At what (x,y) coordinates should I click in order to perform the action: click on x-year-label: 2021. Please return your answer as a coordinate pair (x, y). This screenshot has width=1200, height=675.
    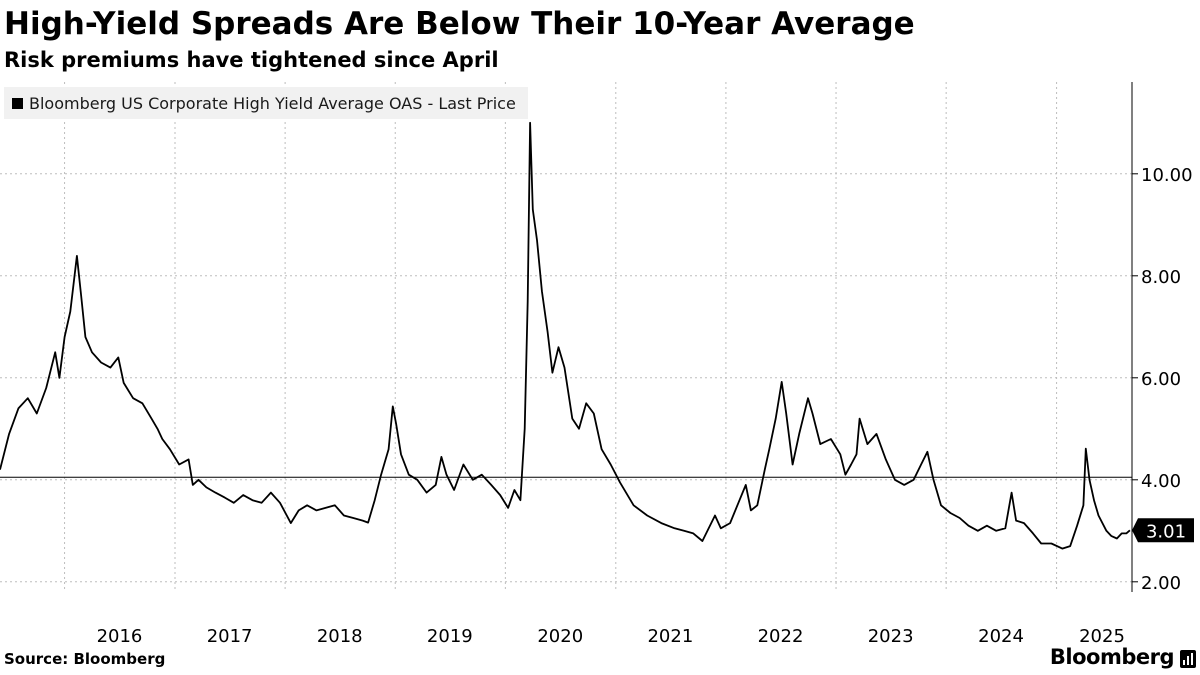
    Looking at the image, I should click on (670, 636).